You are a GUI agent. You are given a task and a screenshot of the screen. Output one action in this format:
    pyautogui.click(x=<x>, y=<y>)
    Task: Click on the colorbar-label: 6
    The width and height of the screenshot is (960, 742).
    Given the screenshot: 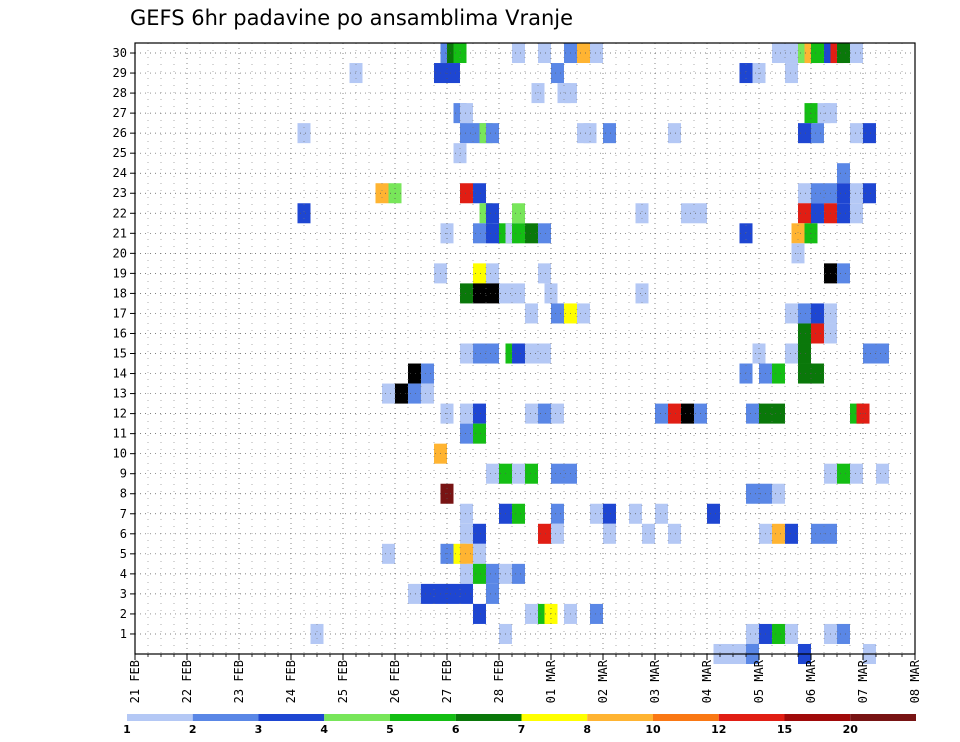 What is the action you would take?
    pyautogui.click(x=456, y=729)
    